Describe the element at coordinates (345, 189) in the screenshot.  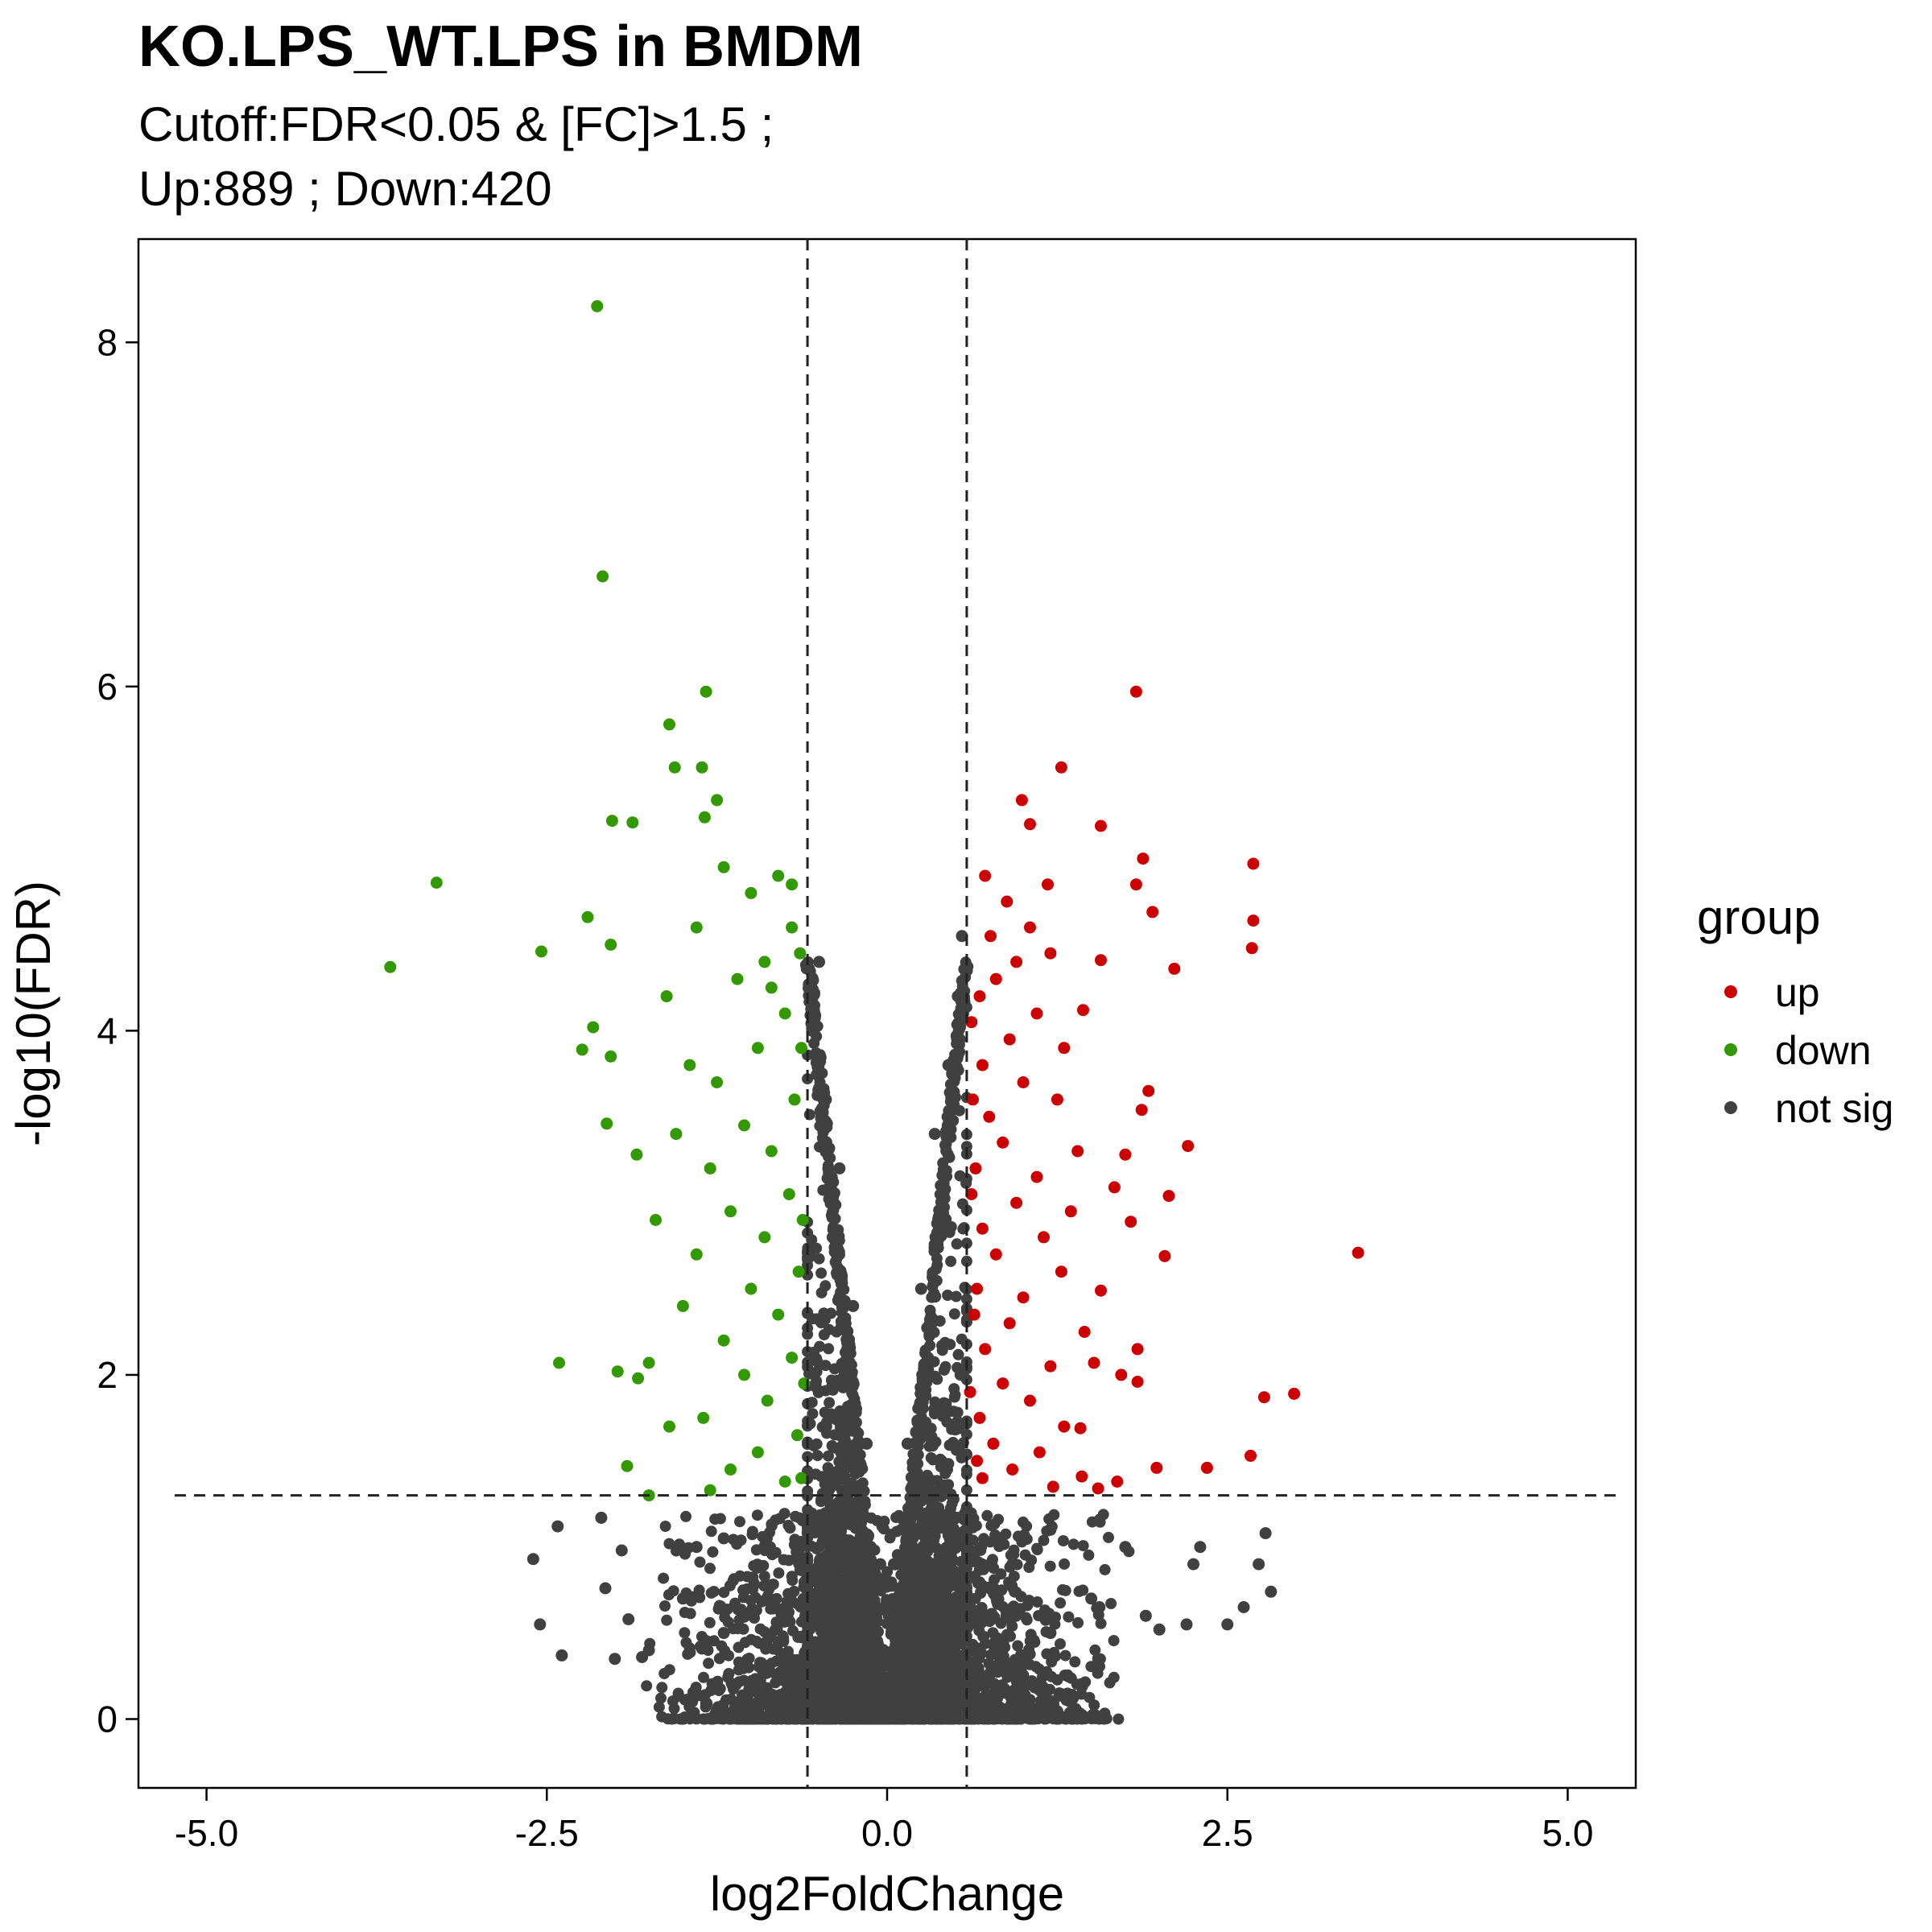
I see `chart-subtitle-line-2: Up:889 ; Down:420` at that location.